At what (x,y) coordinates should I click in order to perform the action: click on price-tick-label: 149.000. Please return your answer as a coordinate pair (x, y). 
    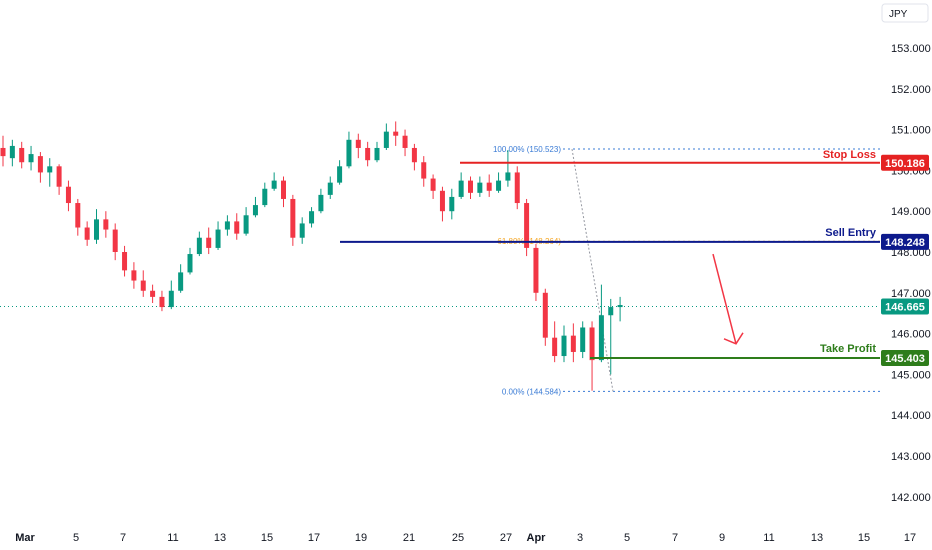
    Looking at the image, I should click on (911, 212).